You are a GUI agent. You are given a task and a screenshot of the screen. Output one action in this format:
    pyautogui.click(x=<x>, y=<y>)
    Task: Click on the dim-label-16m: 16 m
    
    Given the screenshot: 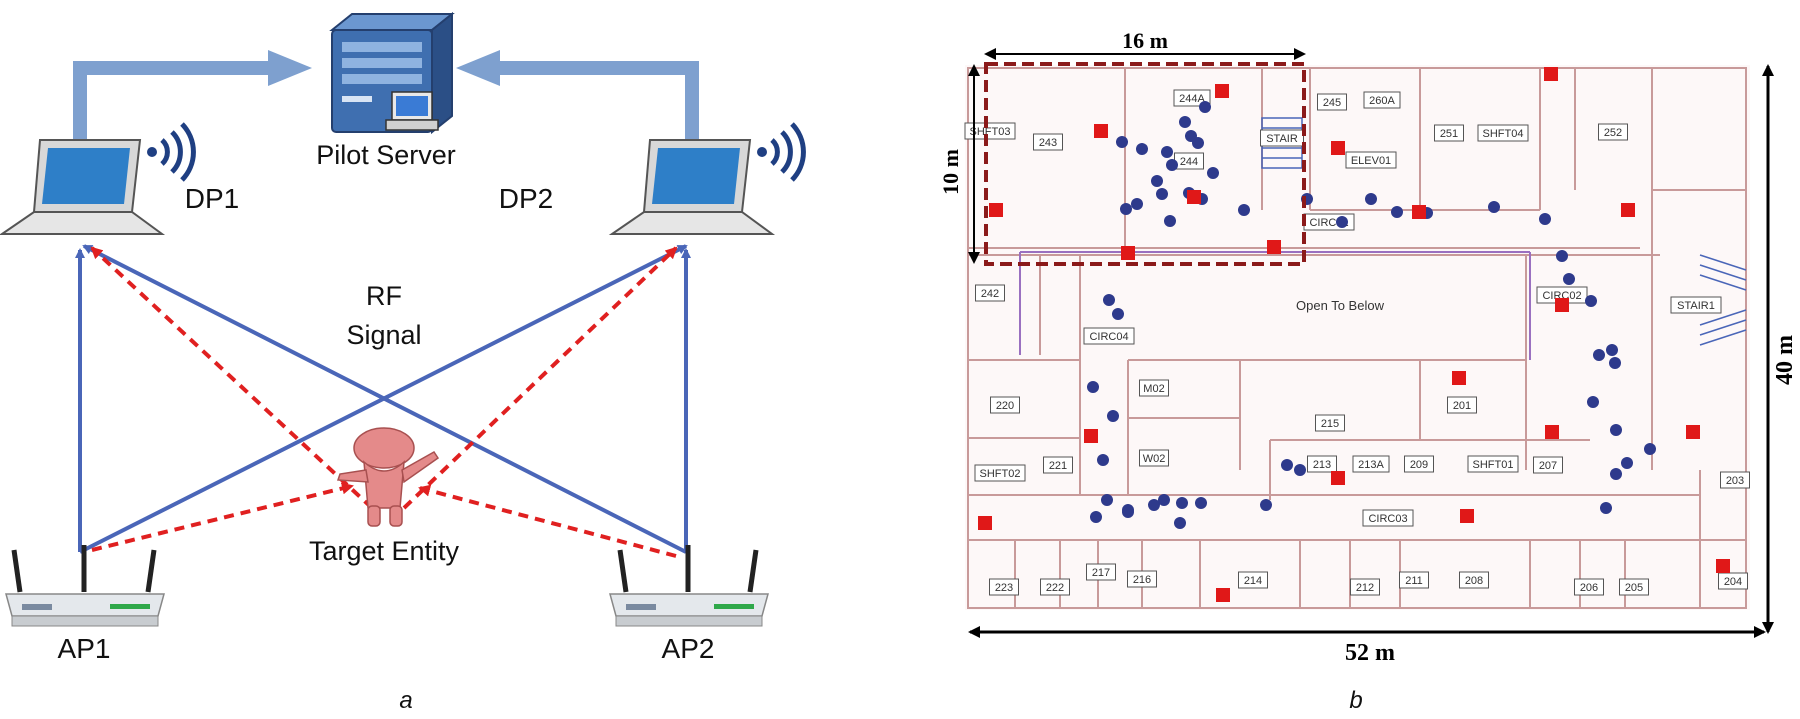 What is the action you would take?
    pyautogui.click(x=1145, y=40)
    